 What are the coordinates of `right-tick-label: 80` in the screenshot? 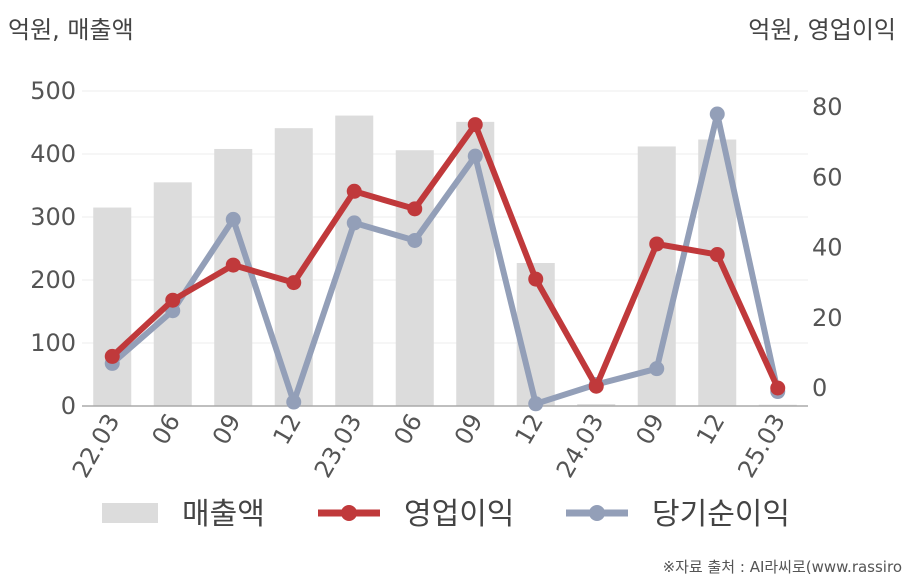 It's located at (827, 107).